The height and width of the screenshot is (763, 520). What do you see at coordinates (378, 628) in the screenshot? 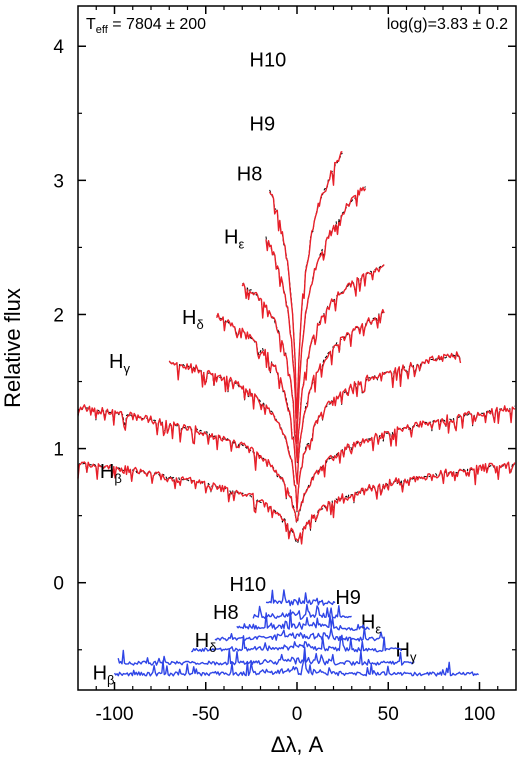
I see `residual-line-label-subscript: ε` at bounding box center [378, 628].